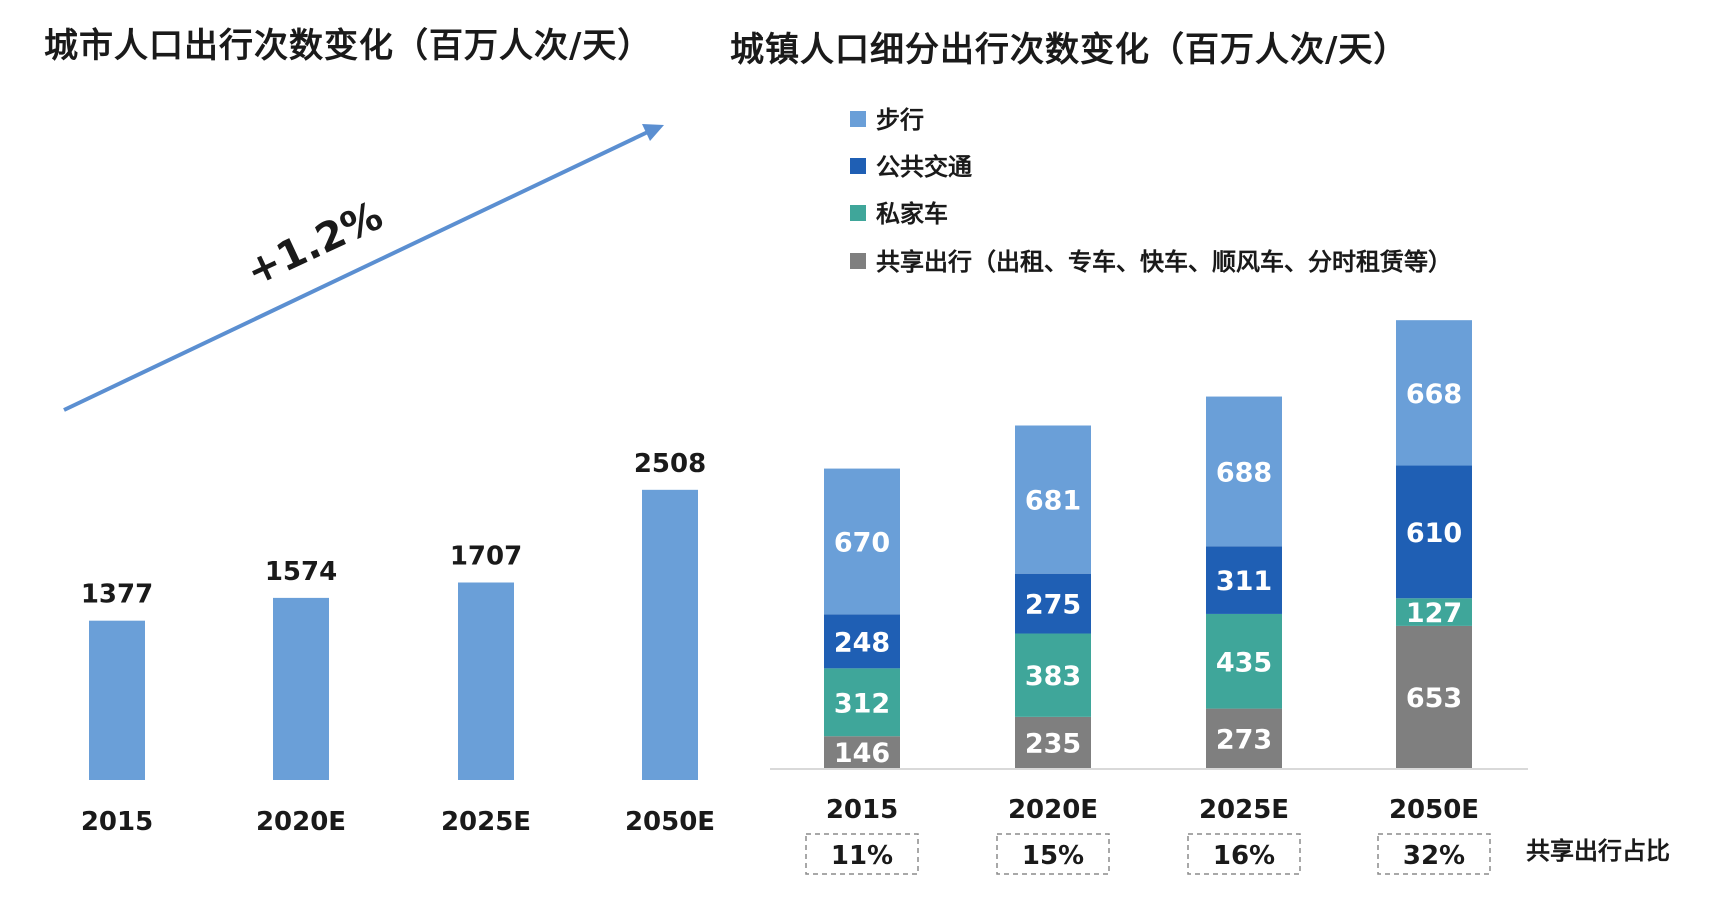 The height and width of the screenshot is (908, 1724). What do you see at coordinates (301, 572) in the screenshot?
I see `data-label: 1574` at bounding box center [301, 572].